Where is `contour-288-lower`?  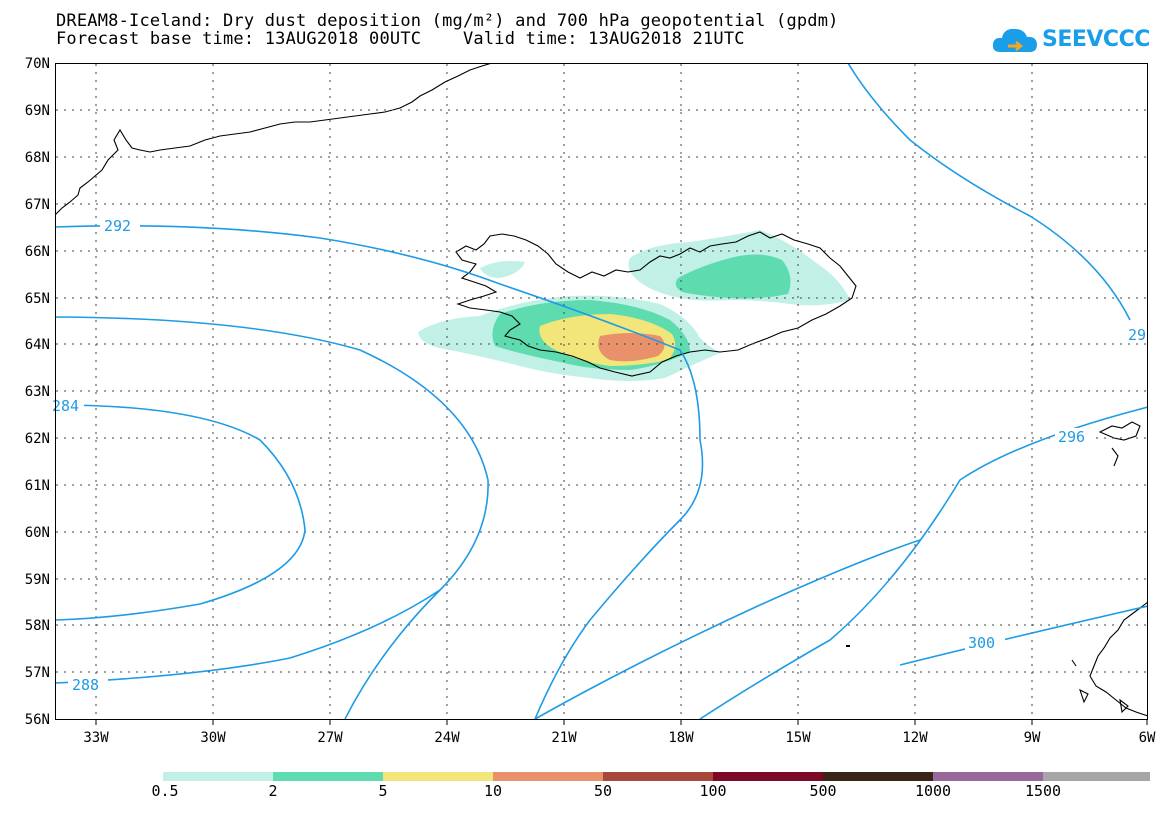
contour-288-lower is located at coordinates (248, 636).